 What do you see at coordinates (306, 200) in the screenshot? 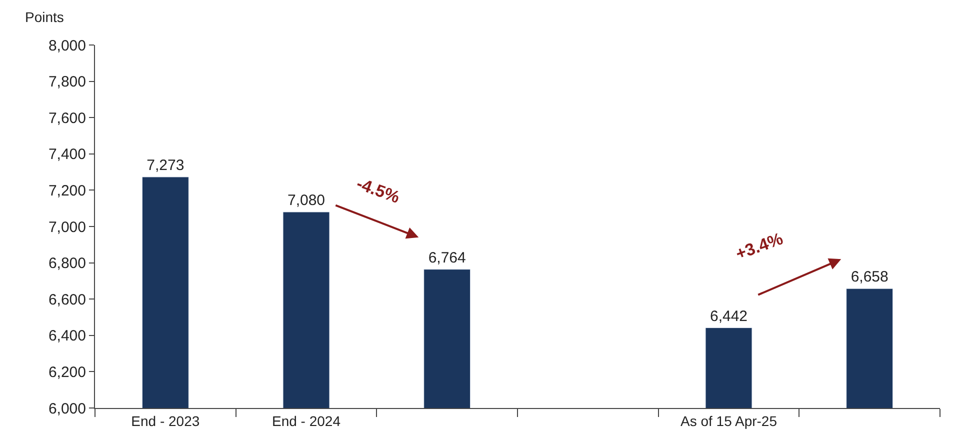
I see `data-label: 7,080` at bounding box center [306, 200].